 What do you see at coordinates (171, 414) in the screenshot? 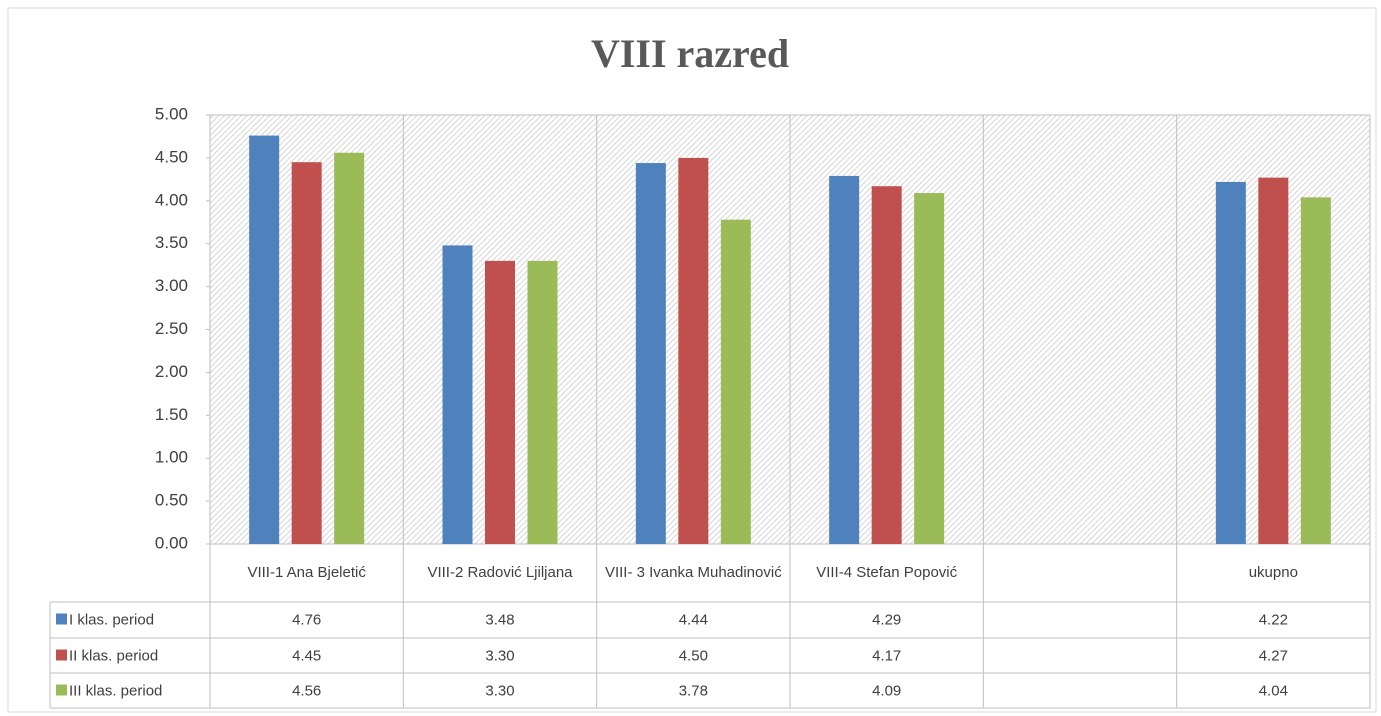
I see `y-tick-label: 1.50` at bounding box center [171, 414].